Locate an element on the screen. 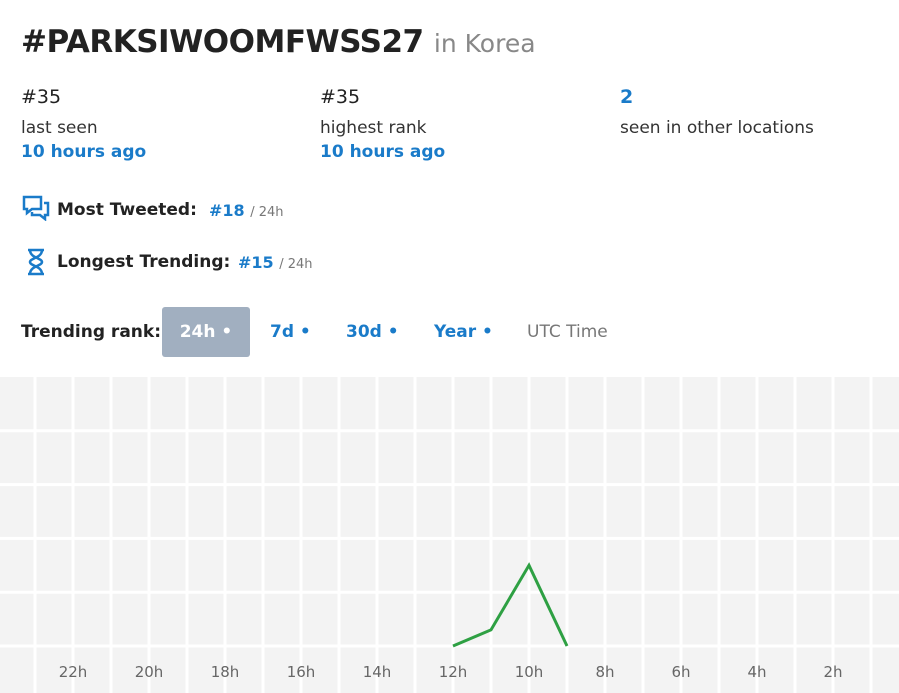 This screenshot has width=899, height=693. hourglass-icon is located at coordinates (36, 262).